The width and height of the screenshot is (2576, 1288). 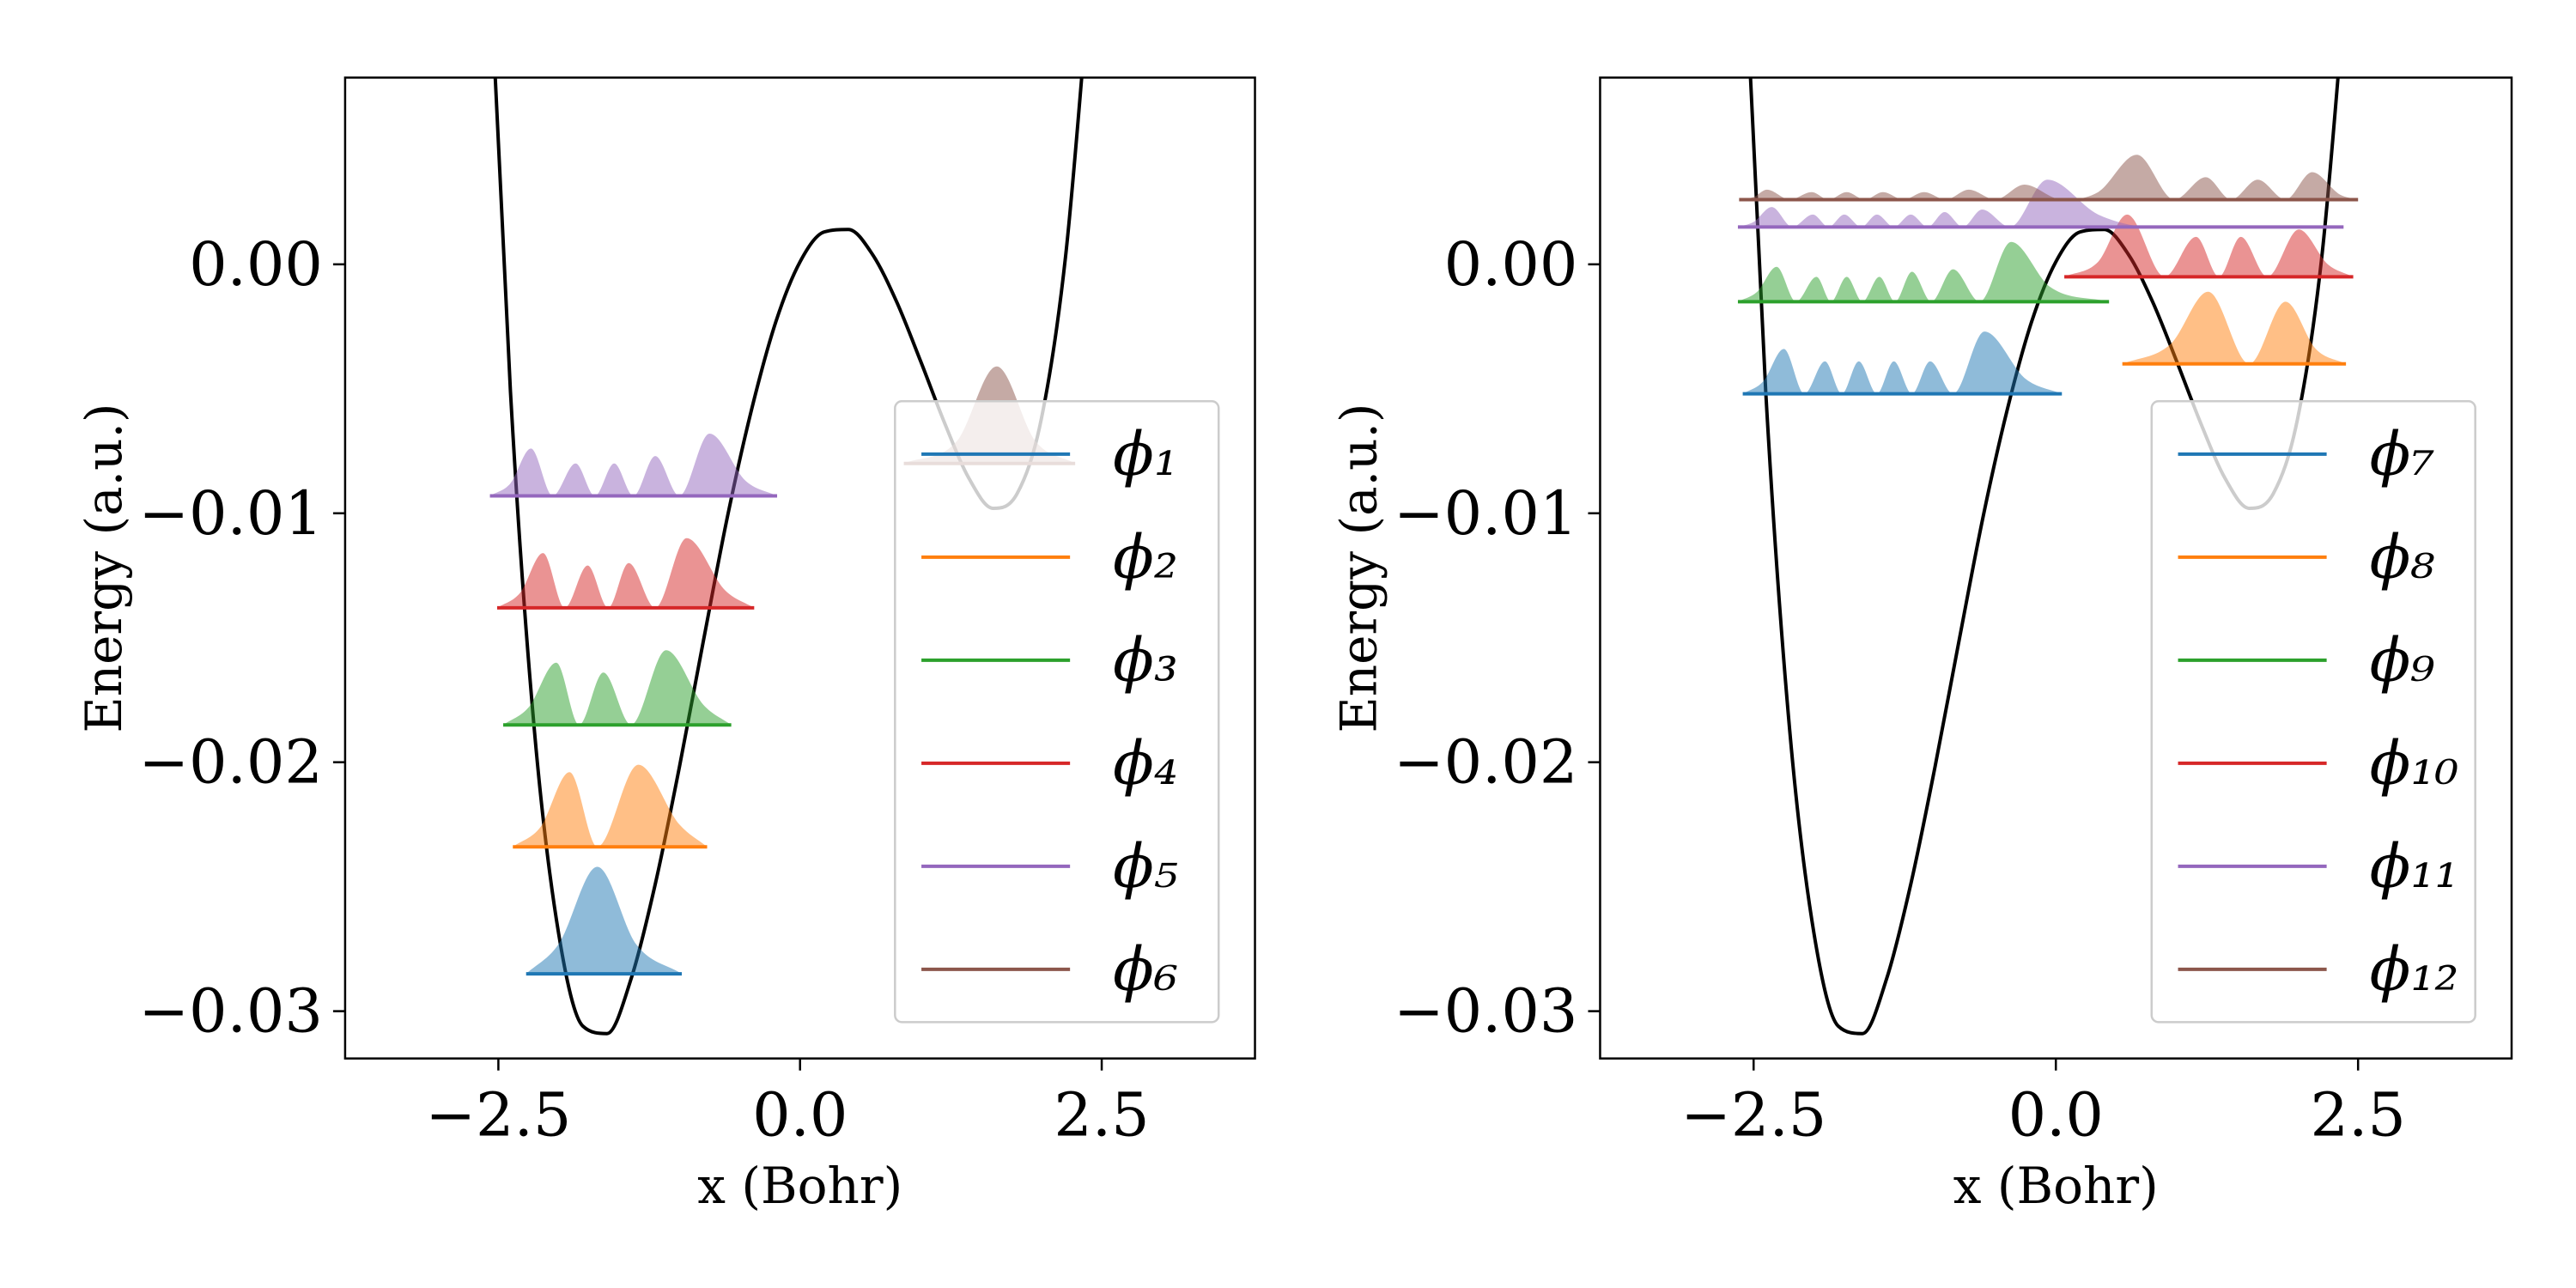 I want to click on legend-label: ϕ₈, so click(x=2402, y=557).